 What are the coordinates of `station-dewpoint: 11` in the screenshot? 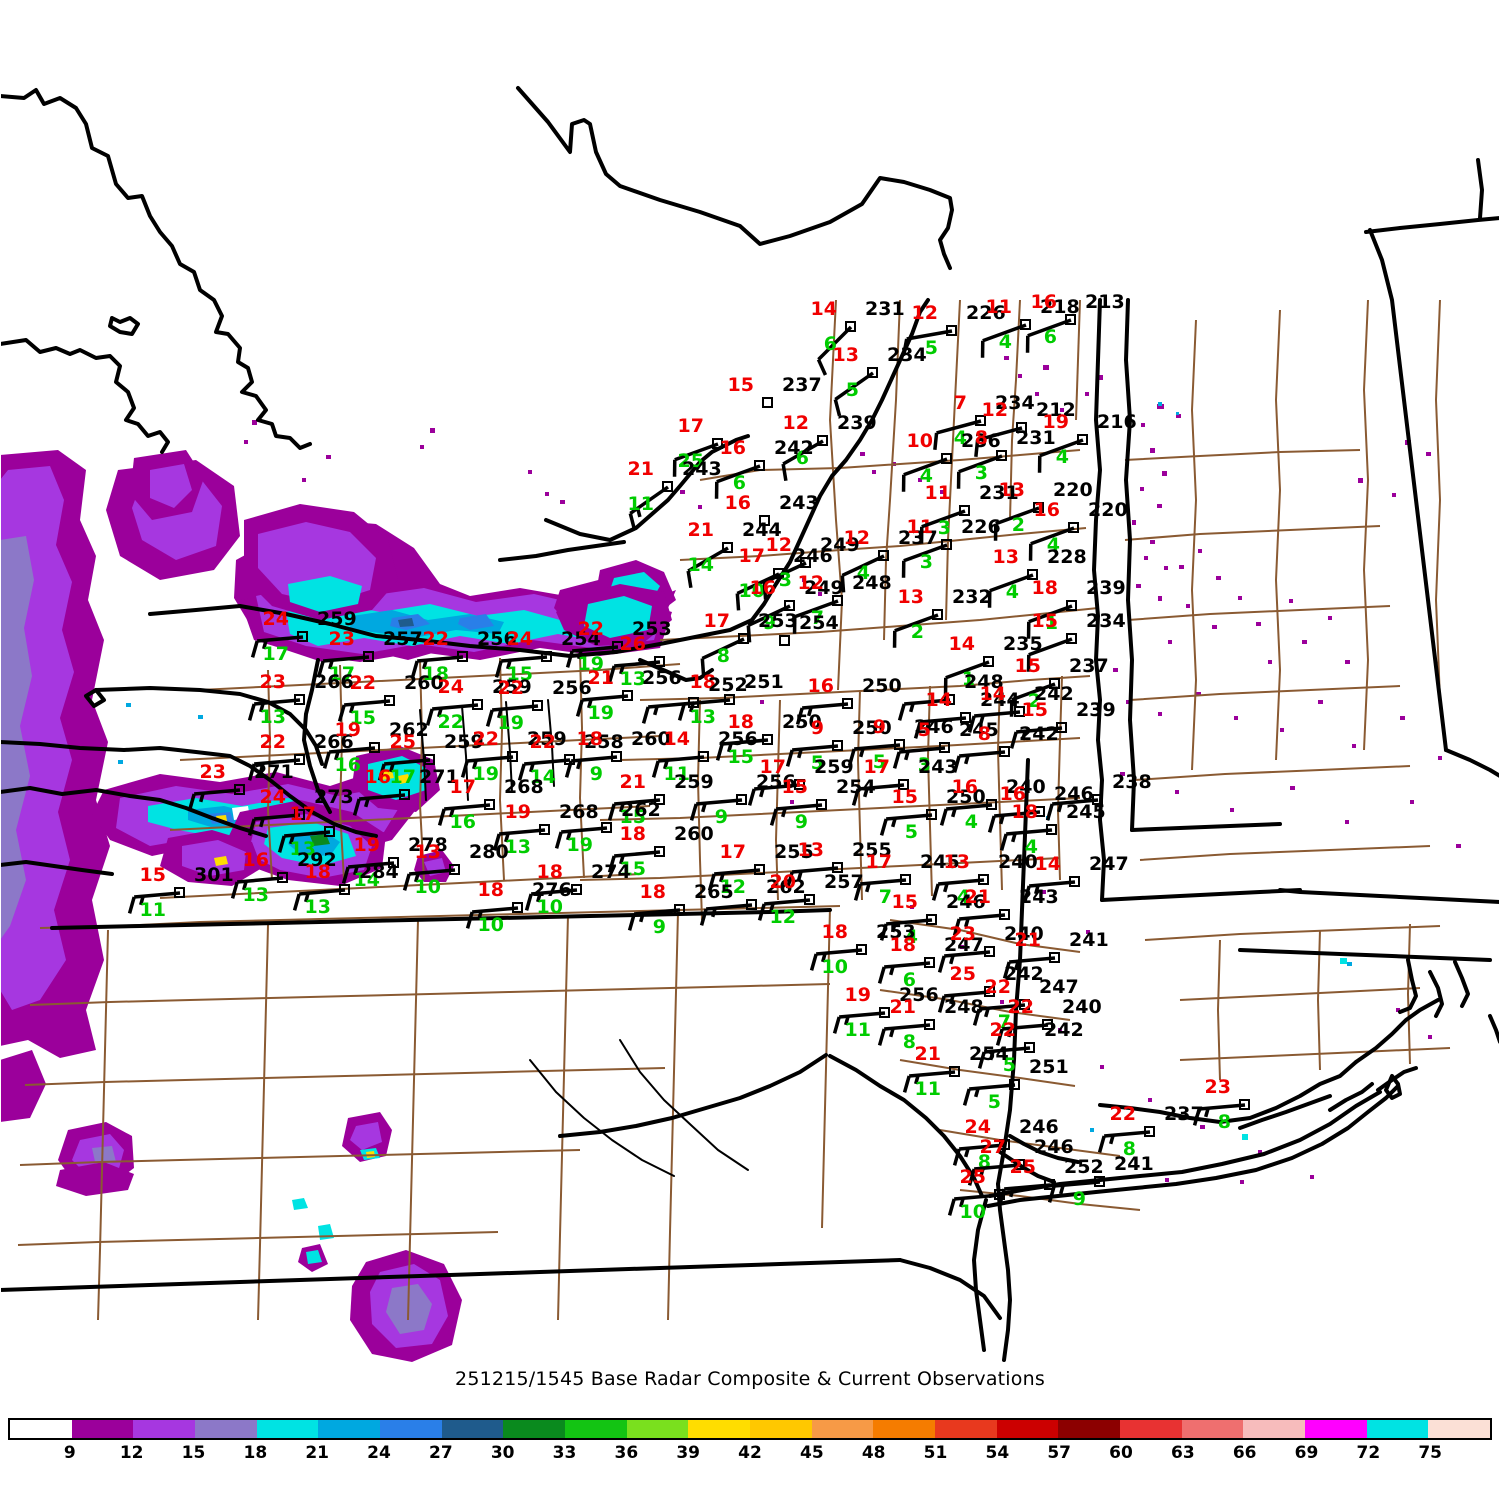 It's located at (676, 774).